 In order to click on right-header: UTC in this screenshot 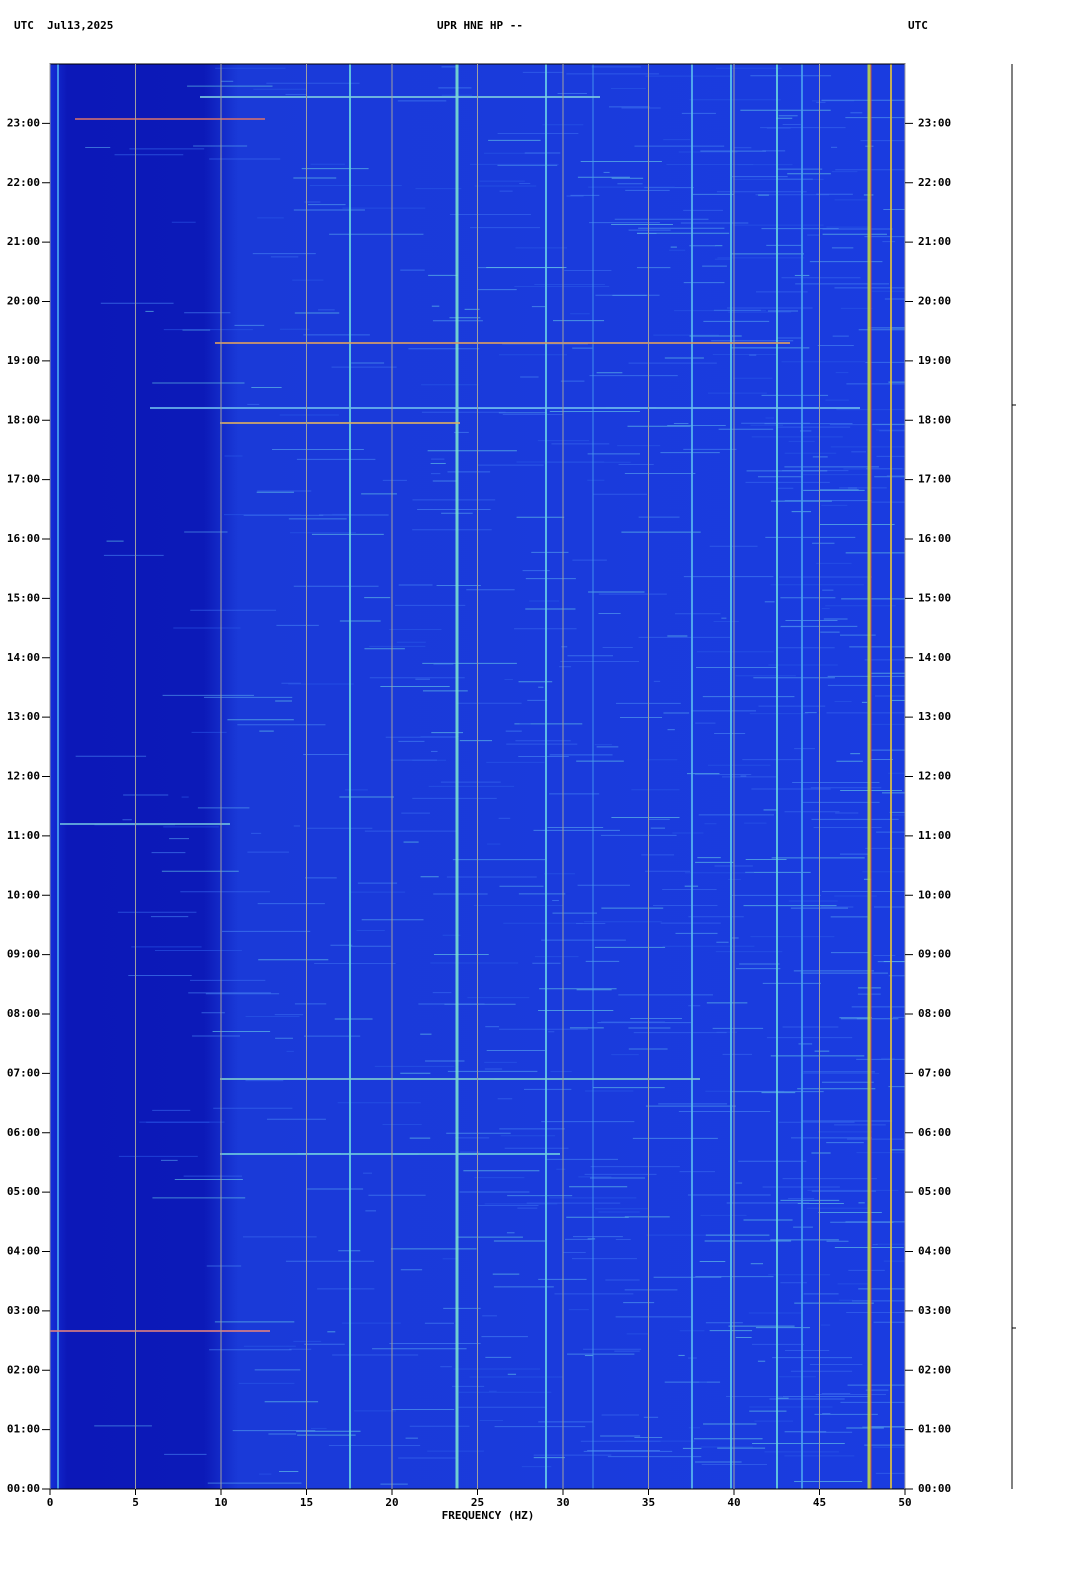, I will do `click(918, 25)`.